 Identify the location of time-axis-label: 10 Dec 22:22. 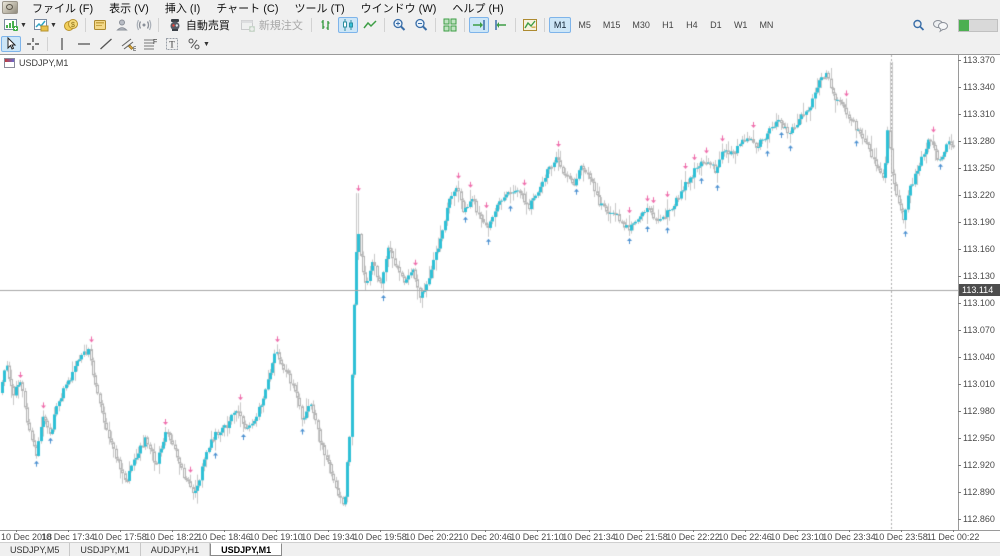
(693, 537).